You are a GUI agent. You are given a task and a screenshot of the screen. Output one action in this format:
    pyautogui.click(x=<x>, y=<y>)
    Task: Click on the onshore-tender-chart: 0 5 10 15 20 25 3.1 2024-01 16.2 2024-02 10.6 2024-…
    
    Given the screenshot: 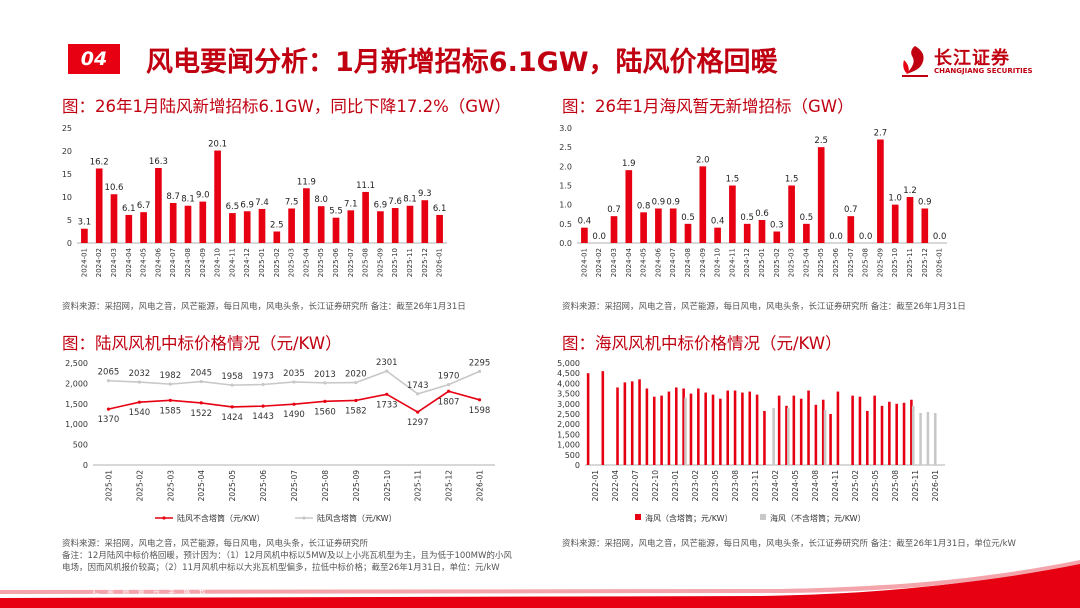 What is the action you would take?
    pyautogui.click(x=254, y=200)
    